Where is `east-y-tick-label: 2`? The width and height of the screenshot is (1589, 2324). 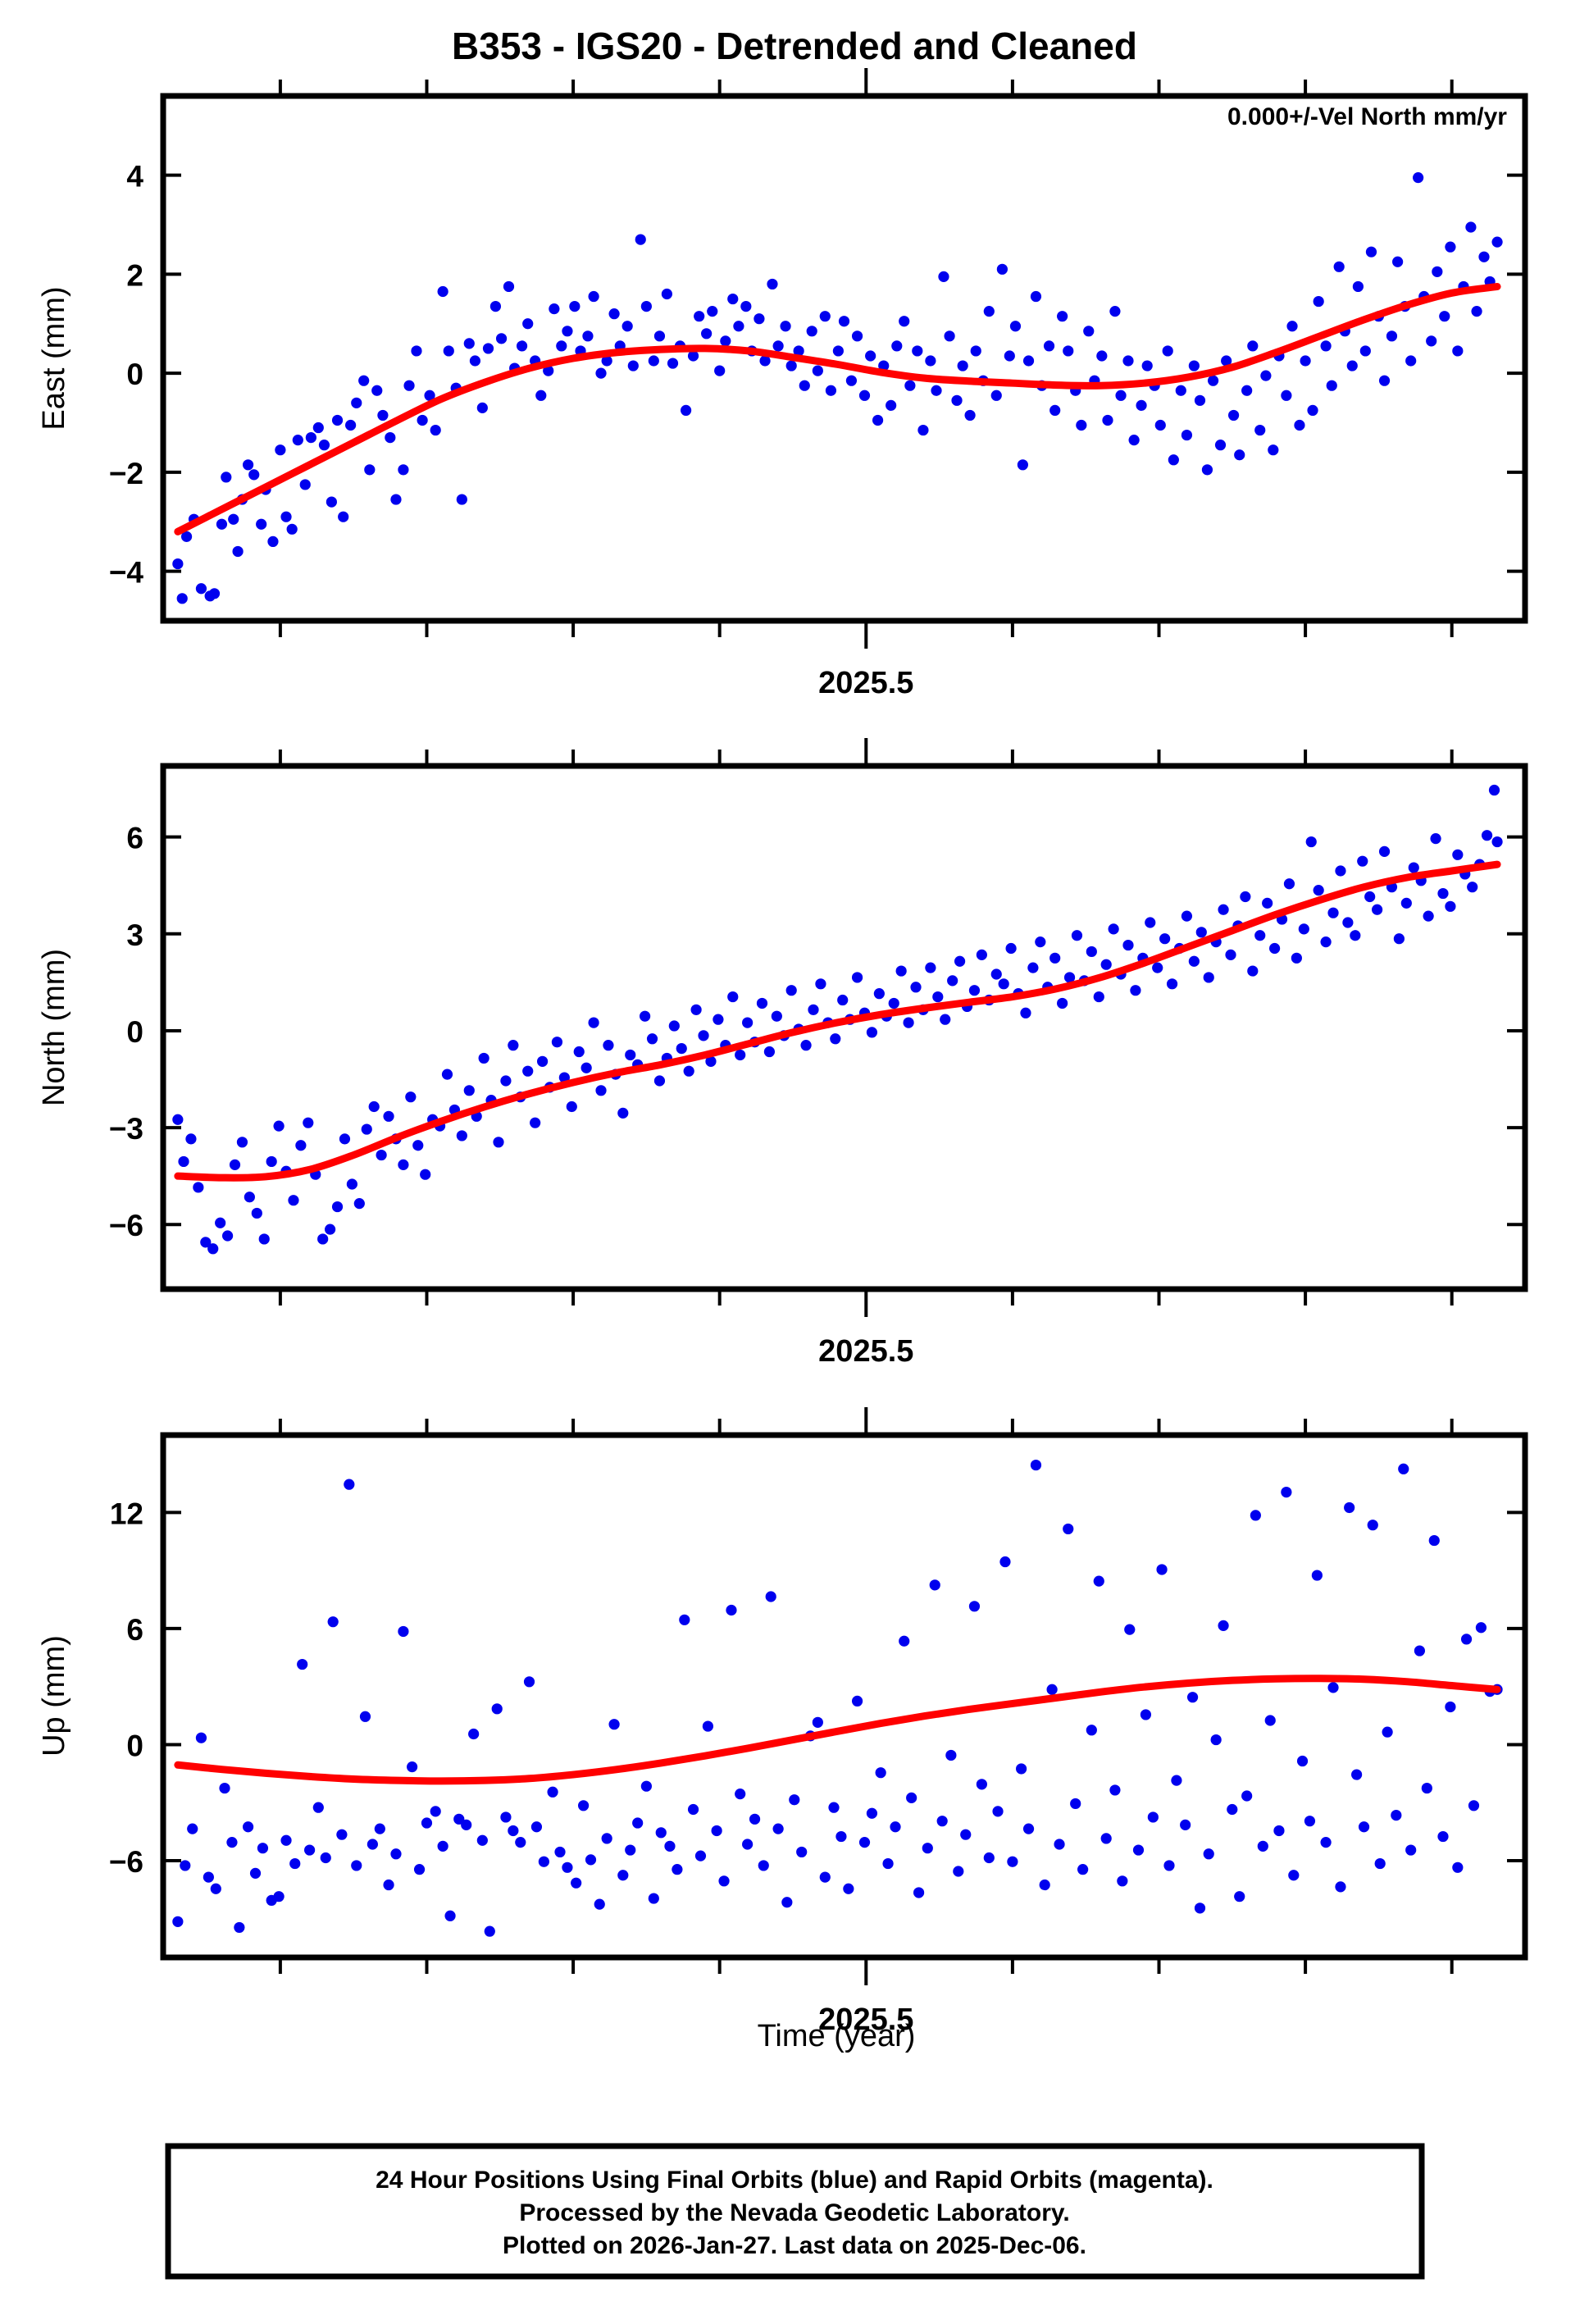
east-y-tick-label: 2 is located at coordinates (134, 275).